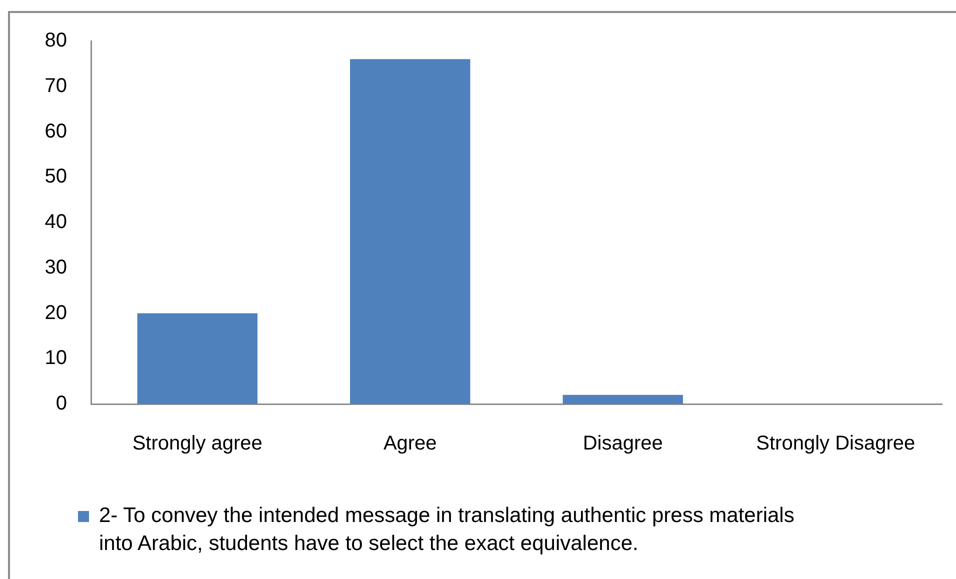 This screenshot has width=956, height=579. Describe the element at coordinates (55, 131) in the screenshot. I see `y-tick-label: 60` at that location.